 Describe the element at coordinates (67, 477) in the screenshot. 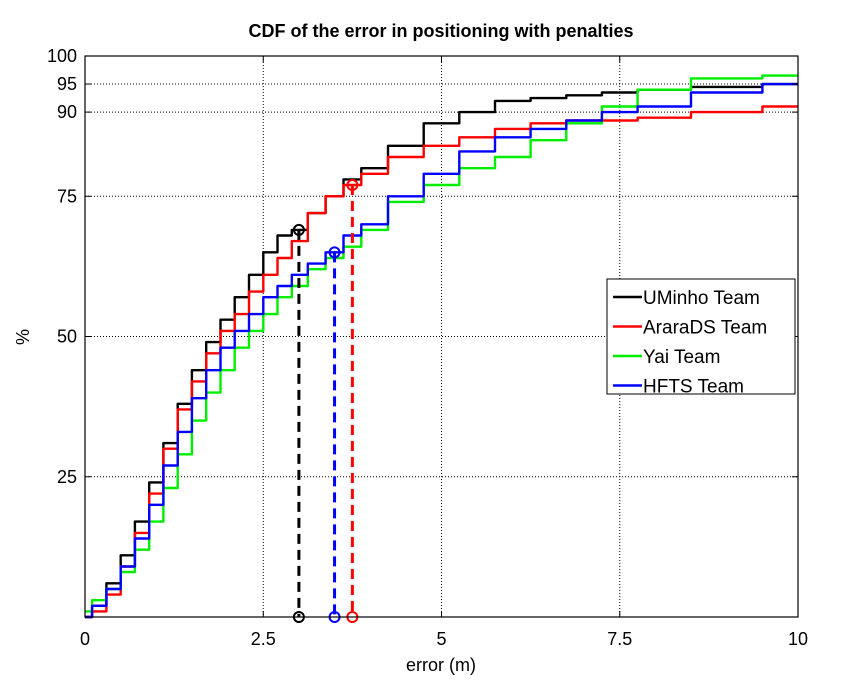

I see `y-tick-label: 25` at that location.